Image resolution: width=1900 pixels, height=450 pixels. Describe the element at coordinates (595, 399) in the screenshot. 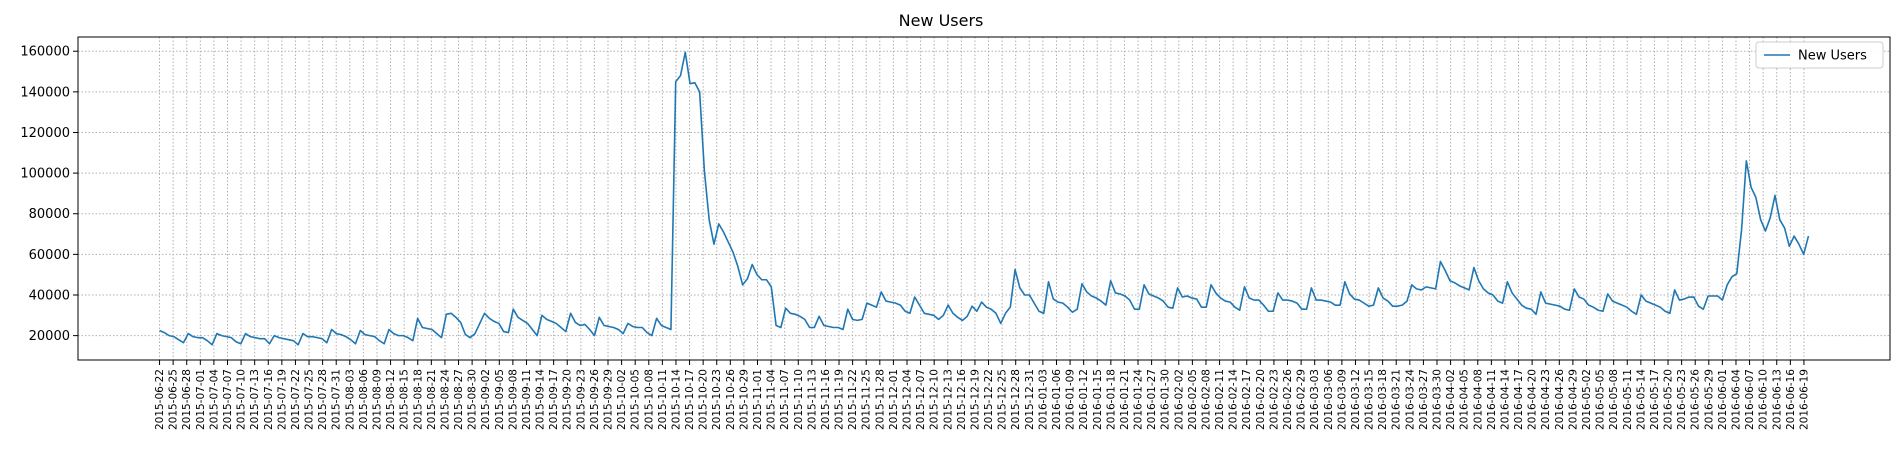

I see `x-tick-label: 2015-09-26` at that location.